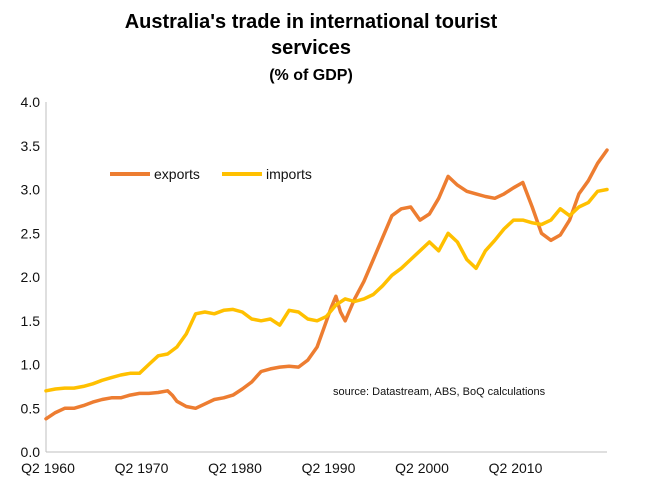 The image size is (652, 496). What do you see at coordinates (31, 102) in the screenshot?
I see `y-tick-label: 4.0` at bounding box center [31, 102].